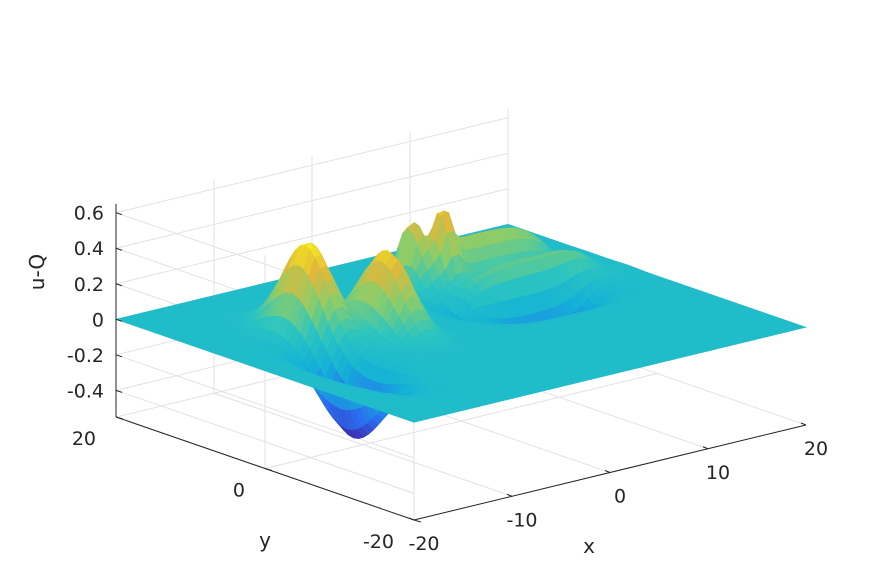  I want to click on z-tick-label: 0.6, so click(89, 214).